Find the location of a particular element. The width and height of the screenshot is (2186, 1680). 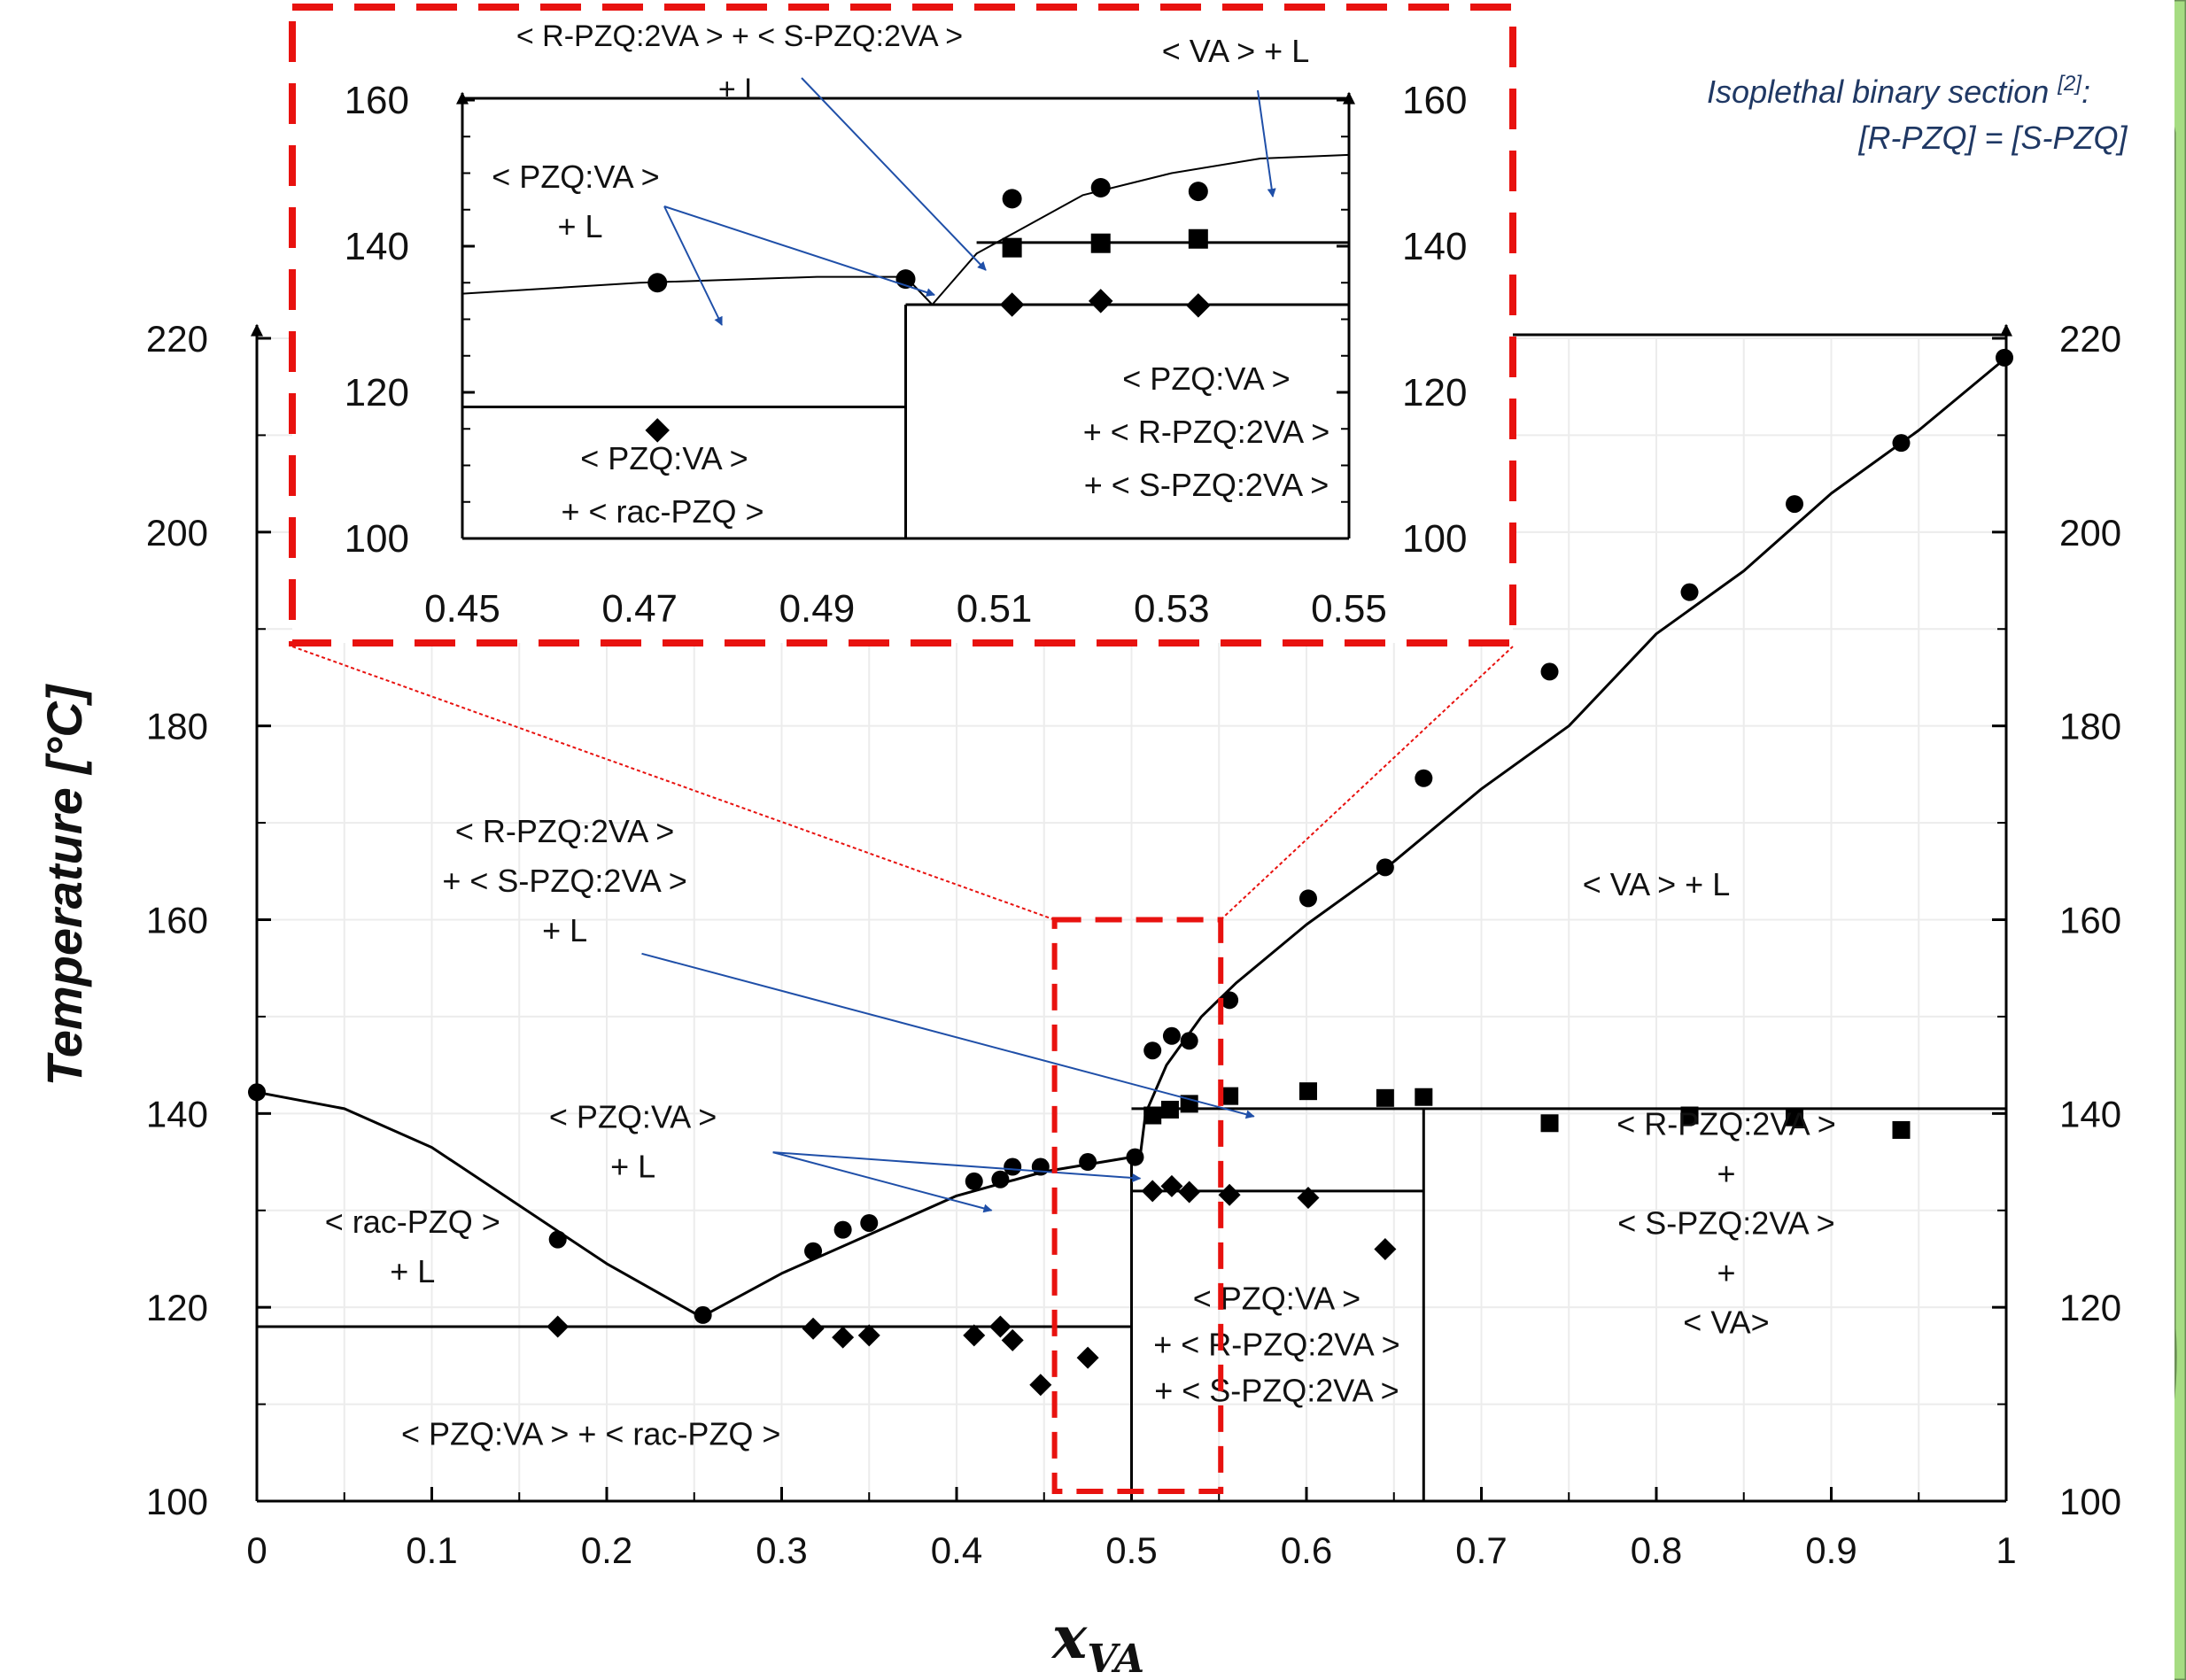

x-tick-label: 0.7 is located at coordinates (1481, 1550).